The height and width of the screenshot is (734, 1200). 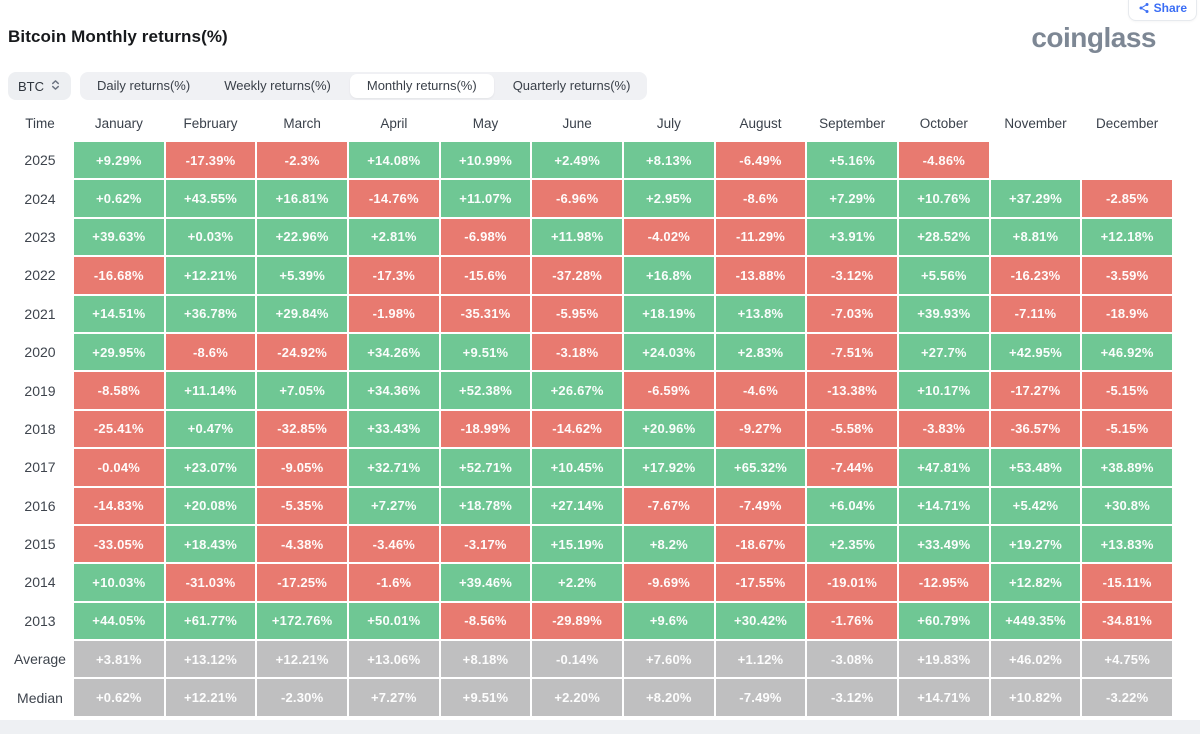 I want to click on return-cell: -2.3%, so click(x=302, y=160).